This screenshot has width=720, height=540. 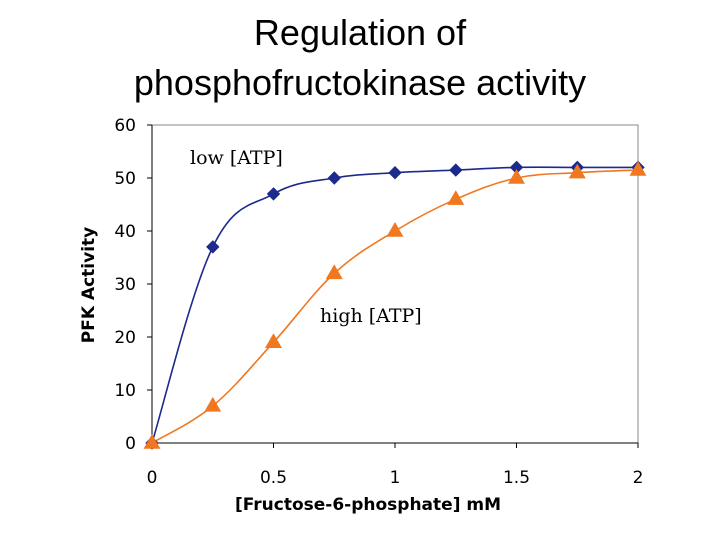 I want to click on y-tick-label: 20, so click(x=125, y=338).